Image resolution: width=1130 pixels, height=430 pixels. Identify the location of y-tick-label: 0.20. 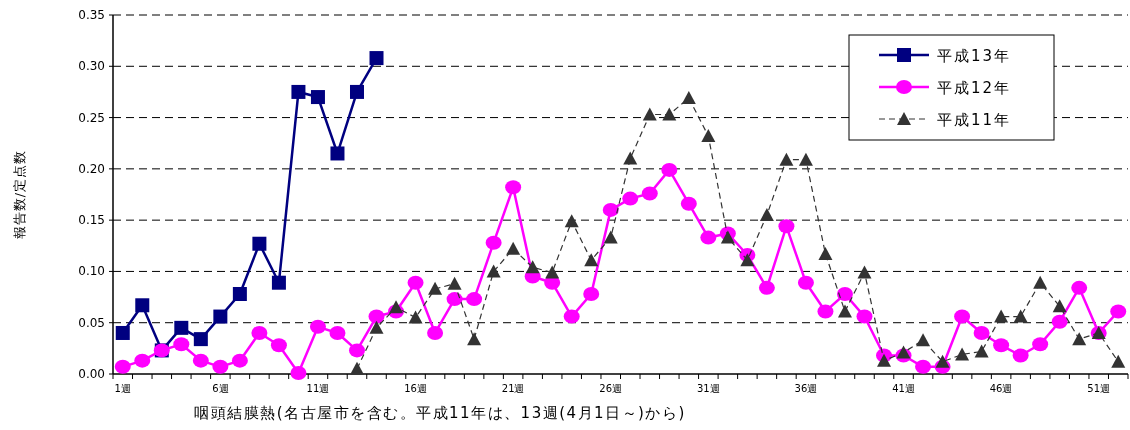
(91, 168).